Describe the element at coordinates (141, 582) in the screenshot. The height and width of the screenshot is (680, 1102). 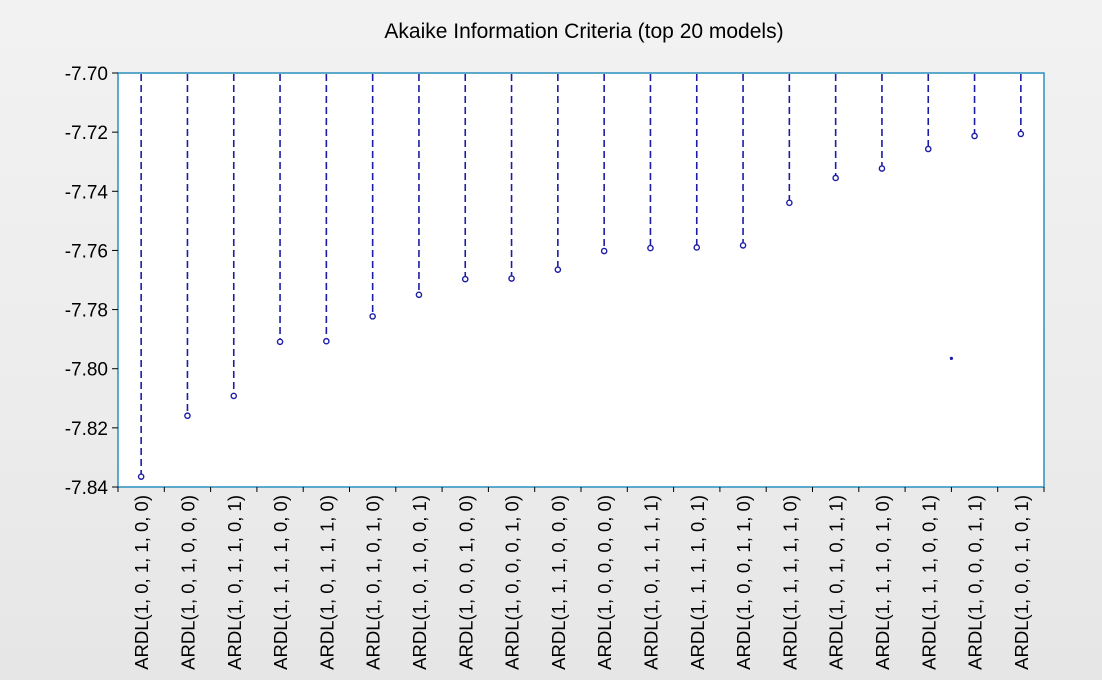
I see `x-tick-label: ARDL(1, 0, 1, 1, 0, 0)` at that location.